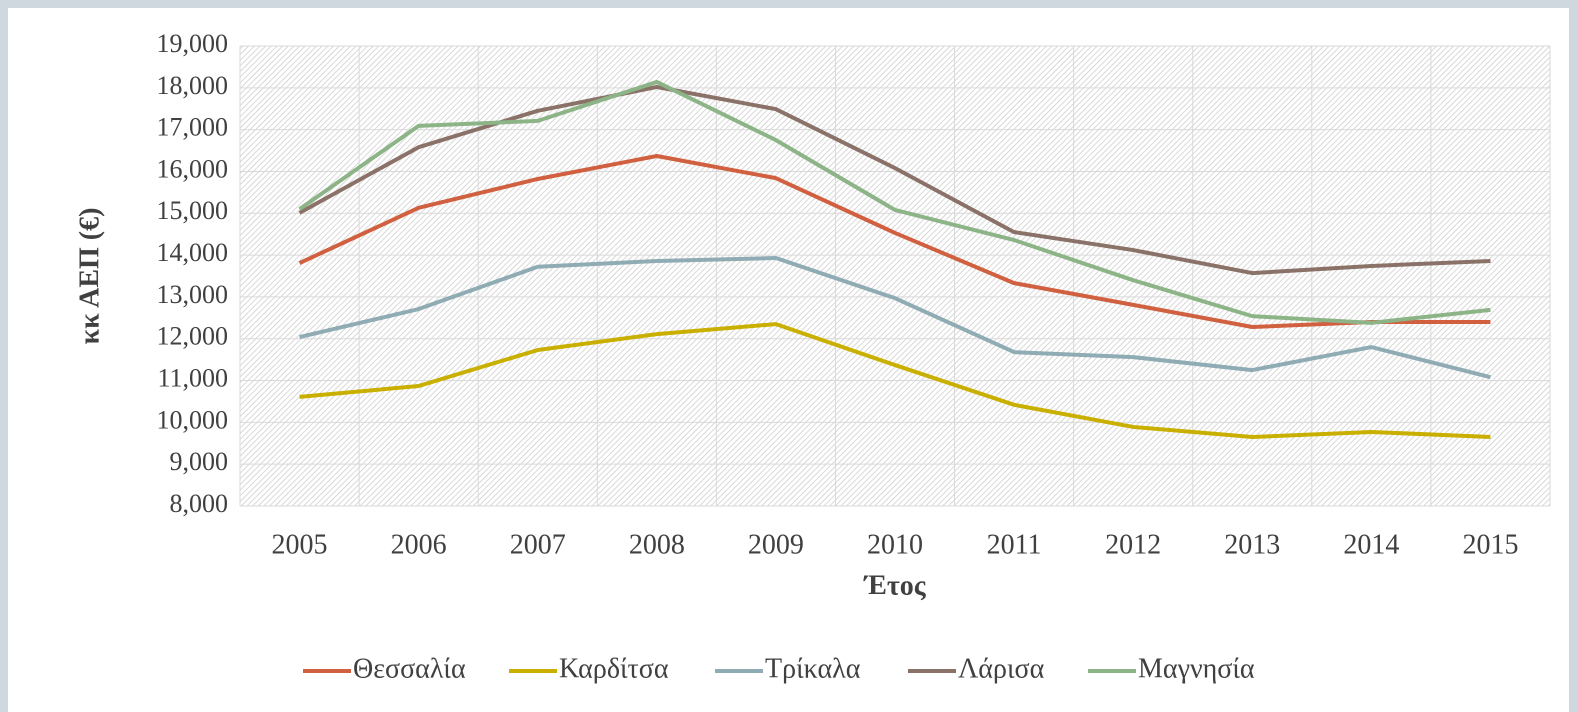 Image resolution: width=1577 pixels, height=712 pixels. Describe the element at coordinates (895, 544) in the screenshot. I see `x-tick-label: 2010` at that location.